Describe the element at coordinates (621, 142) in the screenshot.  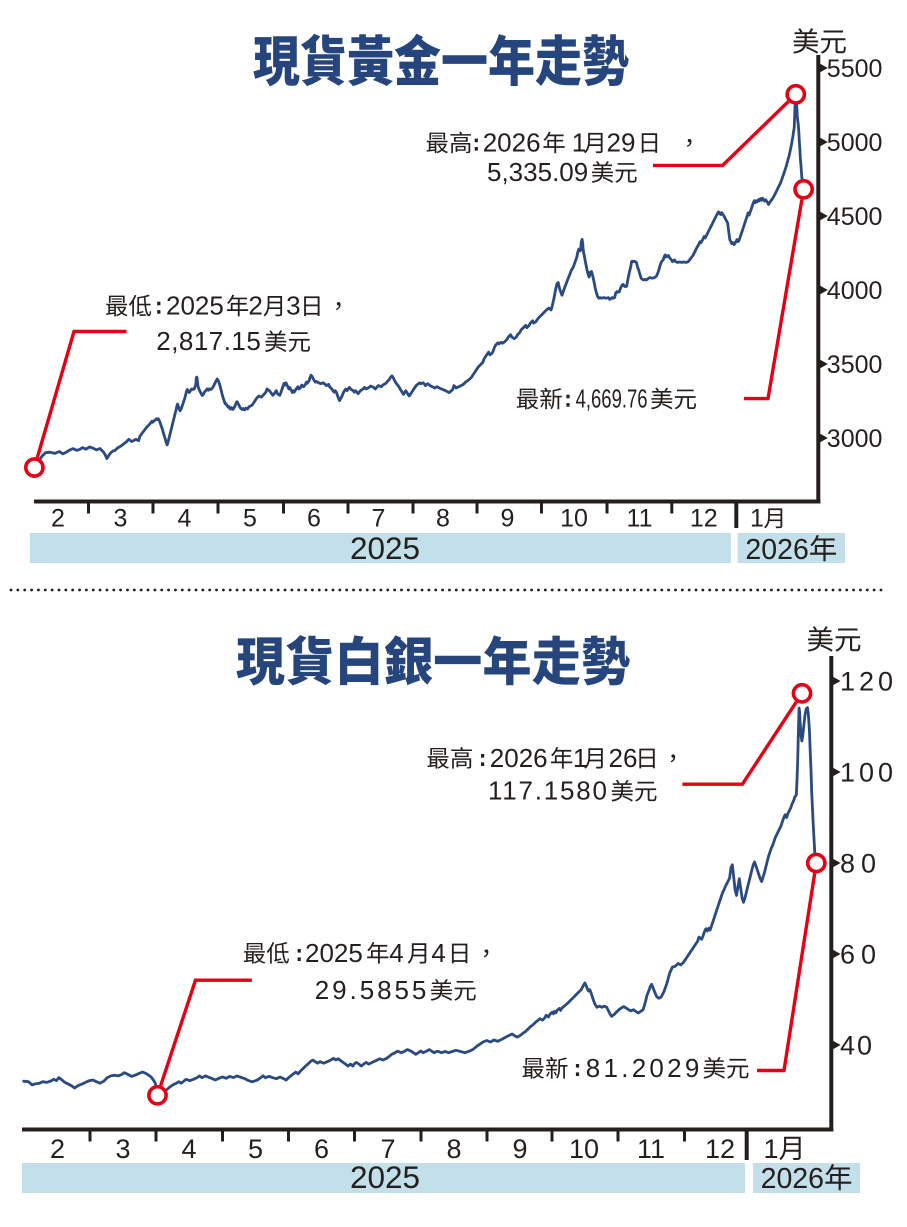
I see `svg-text: 29` at that location.